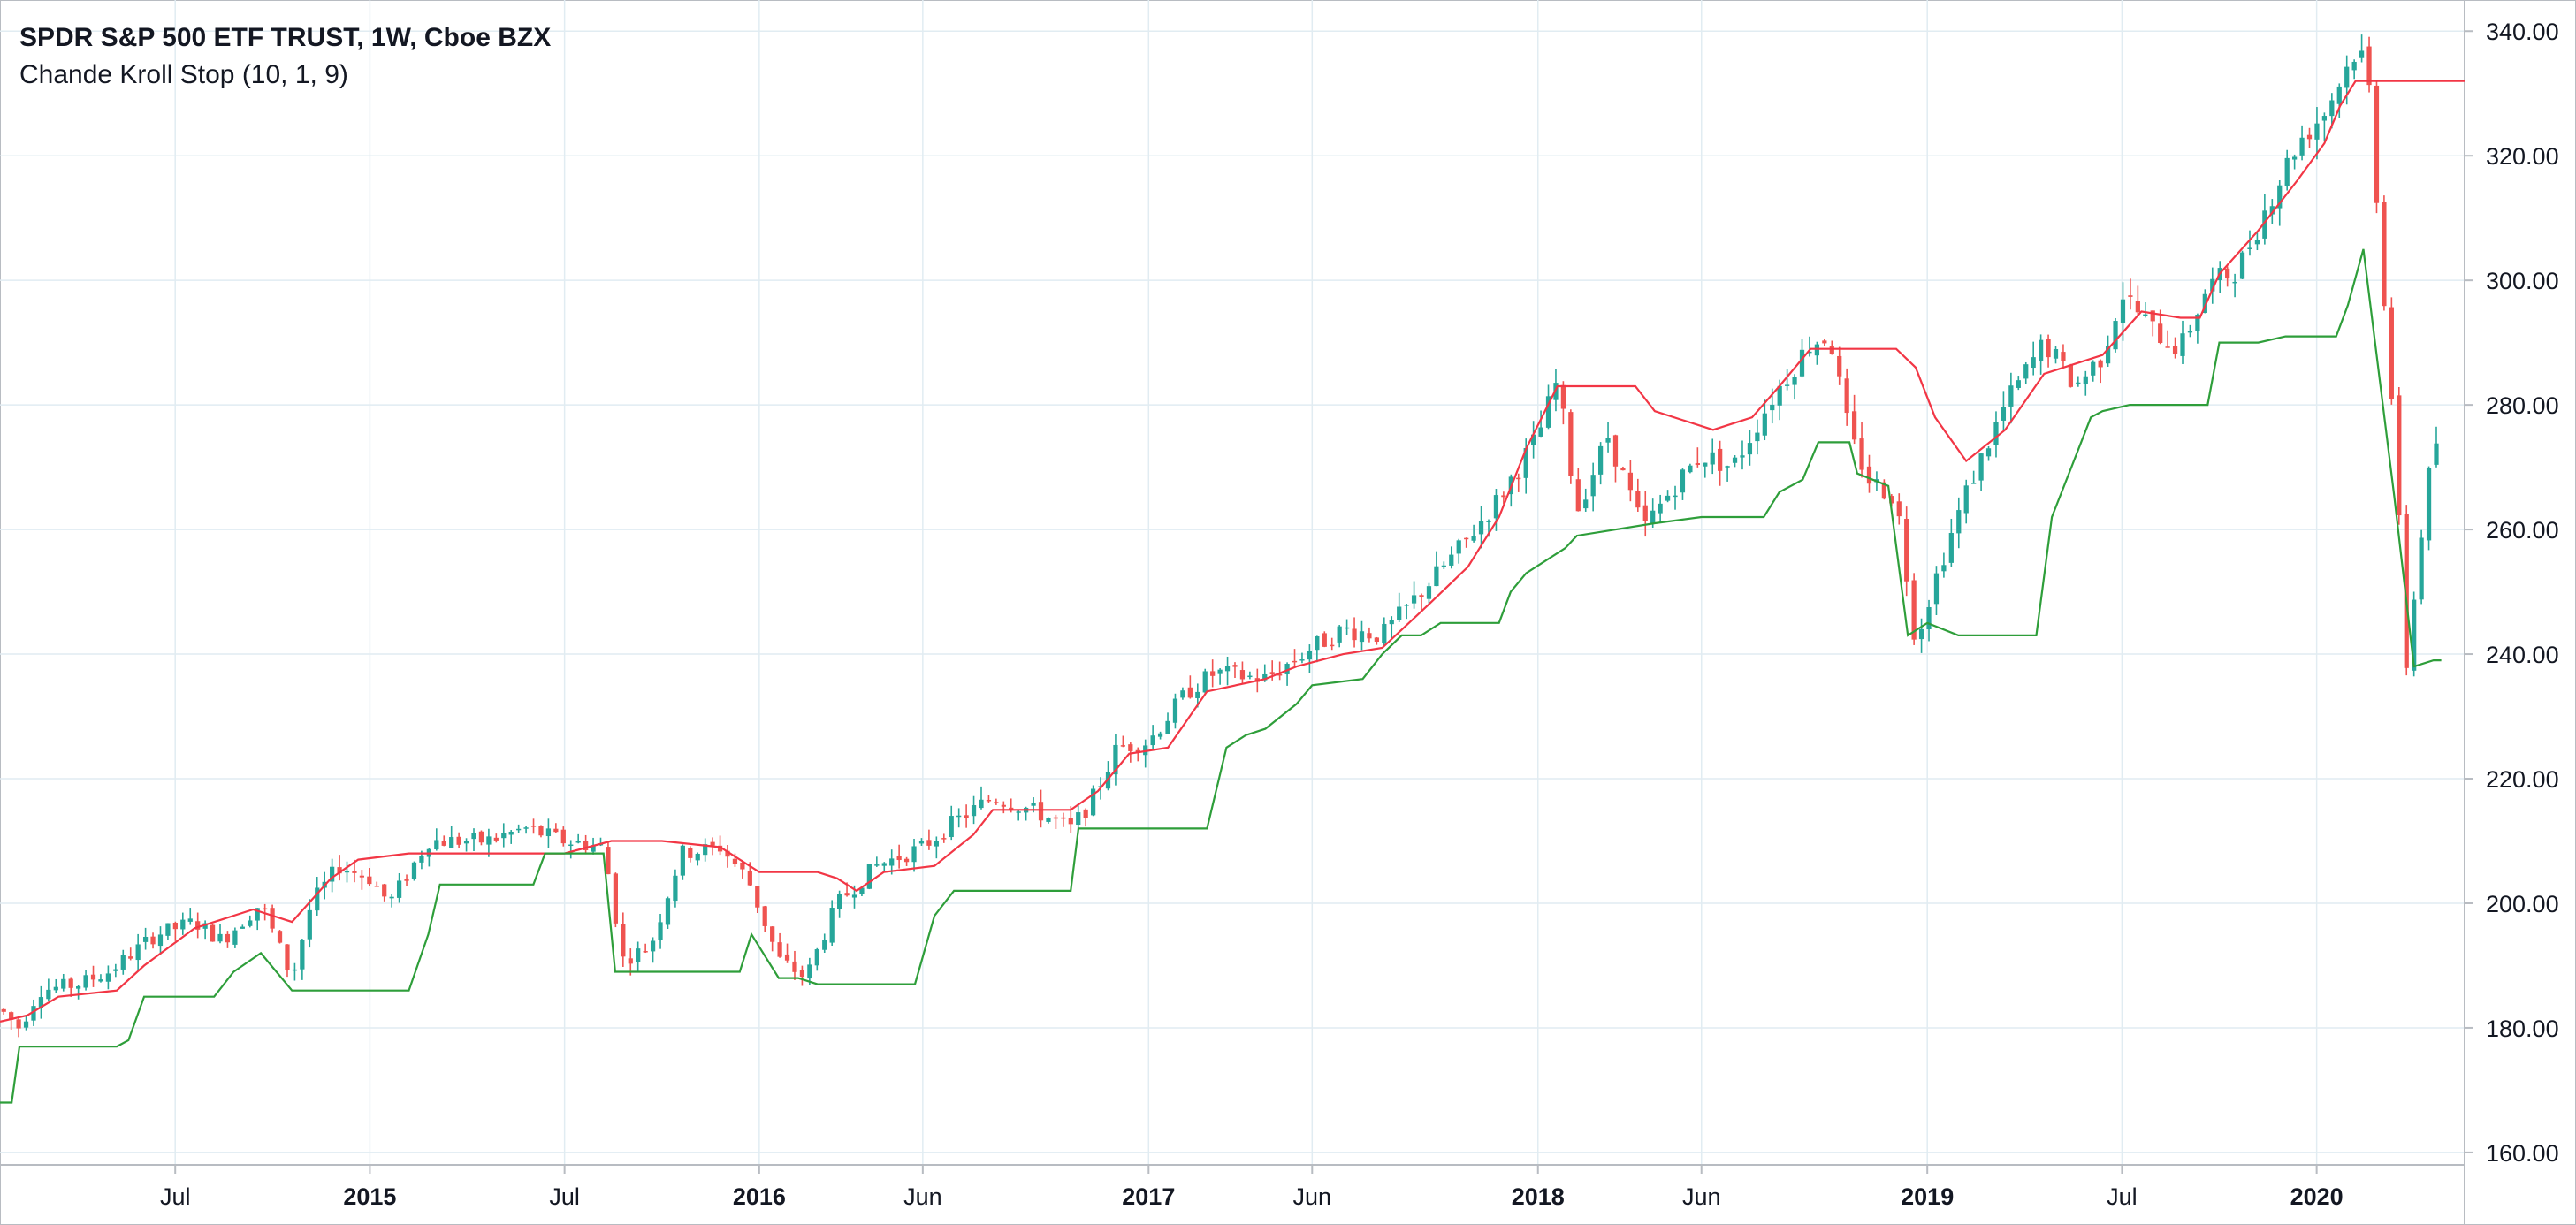 The width and height of the screenshot is (2576, 1225). Describe the element at coordinates (369, 1196) in the screenshot. I see `time-tick-label: 2015` at that location.